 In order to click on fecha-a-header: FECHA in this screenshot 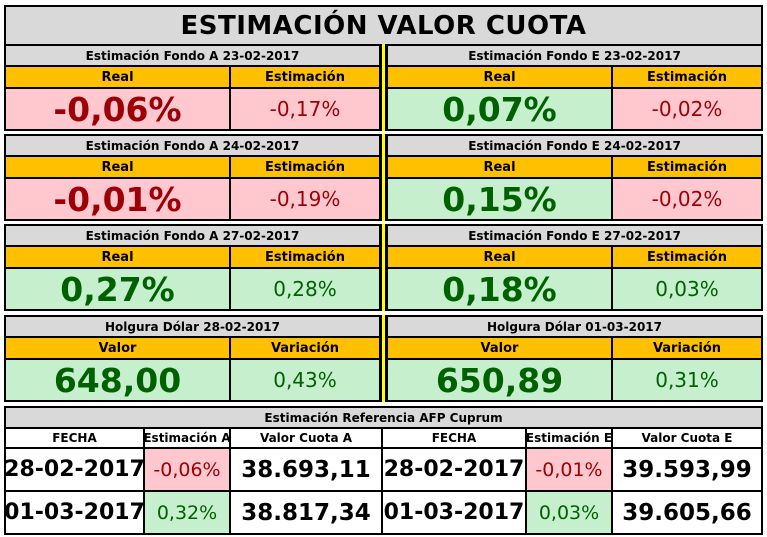, I will do `click(74, 438)`.